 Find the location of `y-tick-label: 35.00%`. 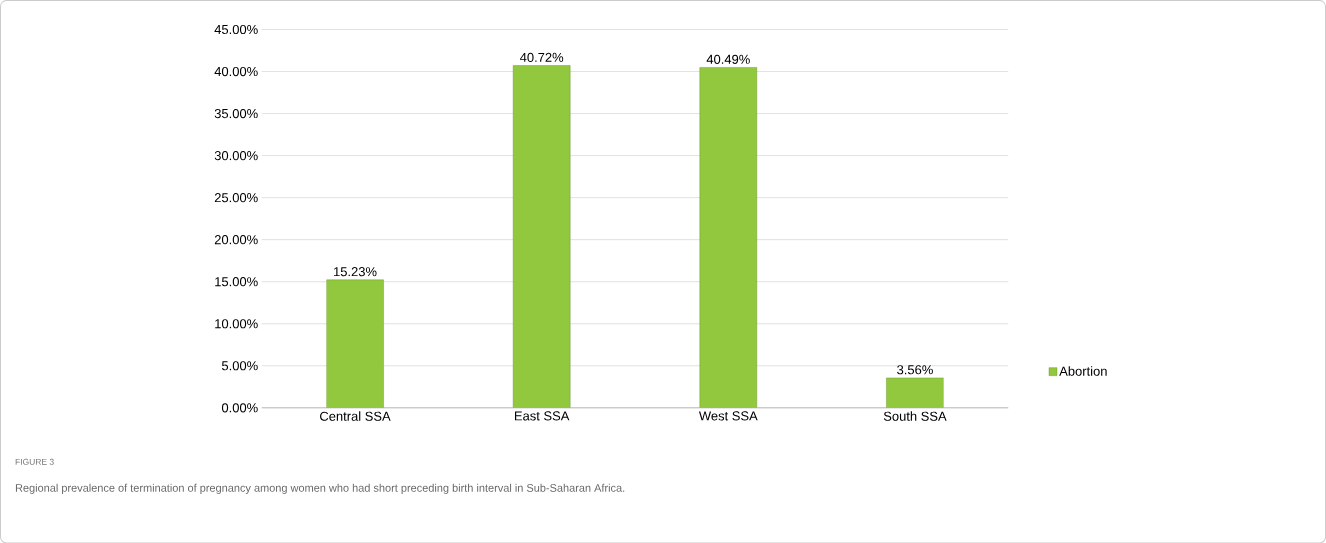

y-tick-label: 35.00% is located at coordinates (236, 113).